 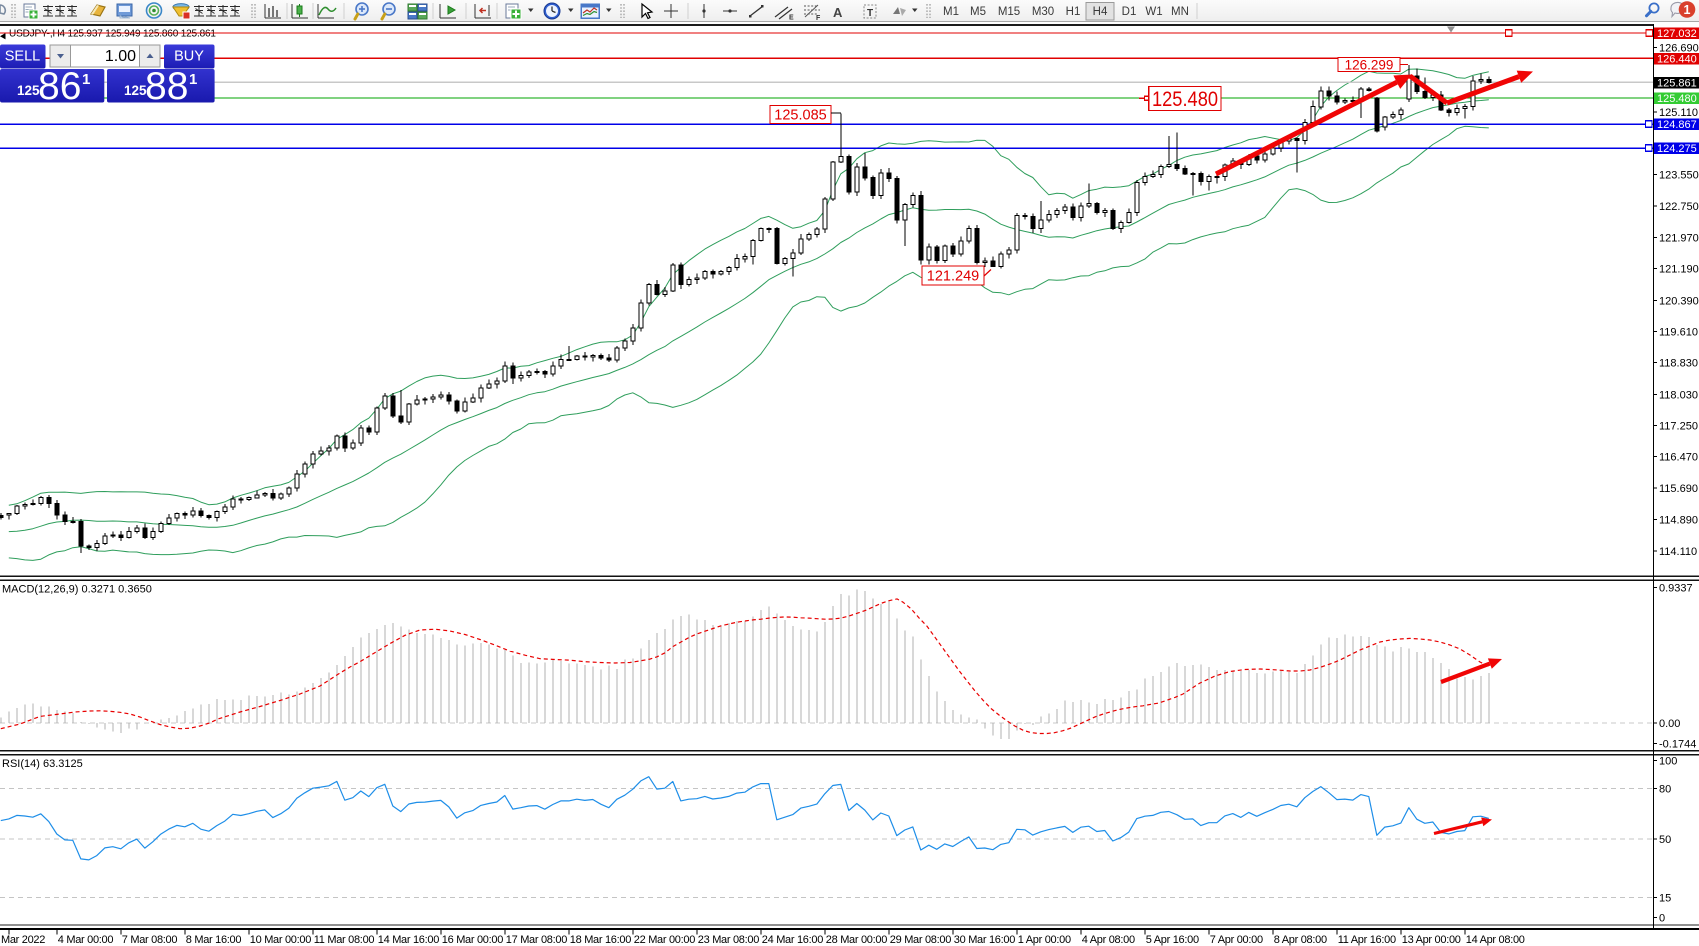 What do you see at coordinates (23, 940) in the screenshot?
I see `svg-text: Mar 2022` at bounding box center [23, 940].